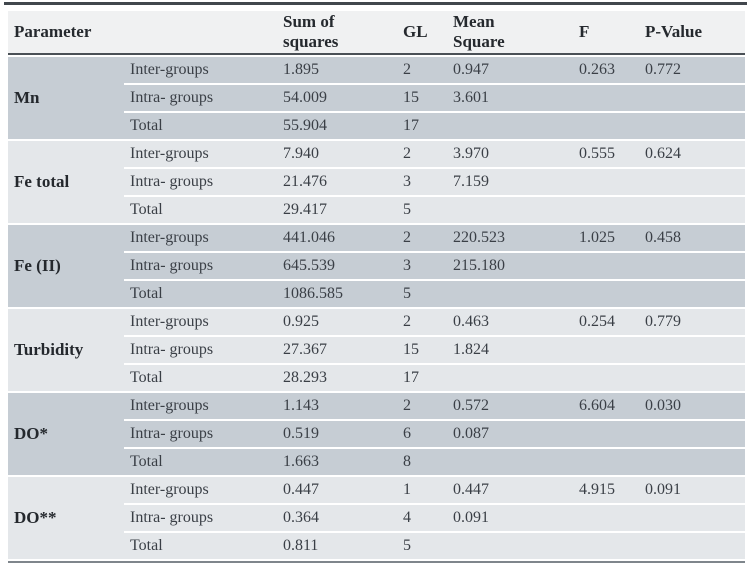 This screenshot has height=565, width=751. I want to click on table-row: Intra- groups 0.364 4 0.091, so click(434, 518).